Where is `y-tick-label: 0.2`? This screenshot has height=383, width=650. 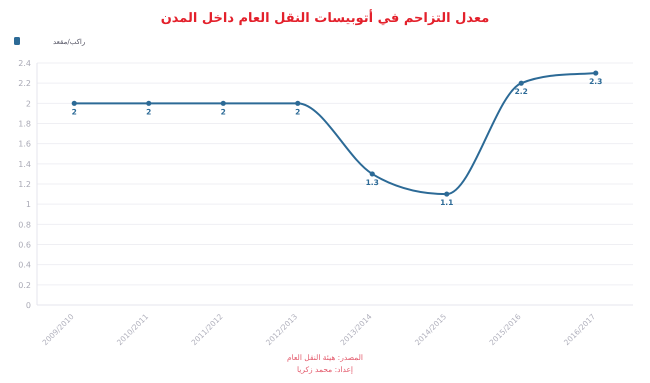 y-tick-label: 0.2 is located at coordinates (24, 285).